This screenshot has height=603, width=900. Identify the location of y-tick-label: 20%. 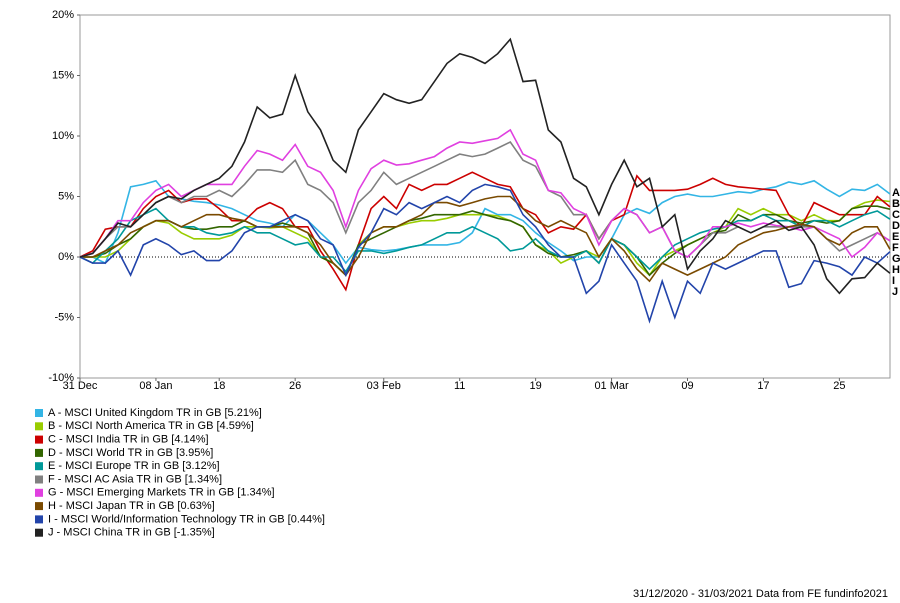
(63, 15).